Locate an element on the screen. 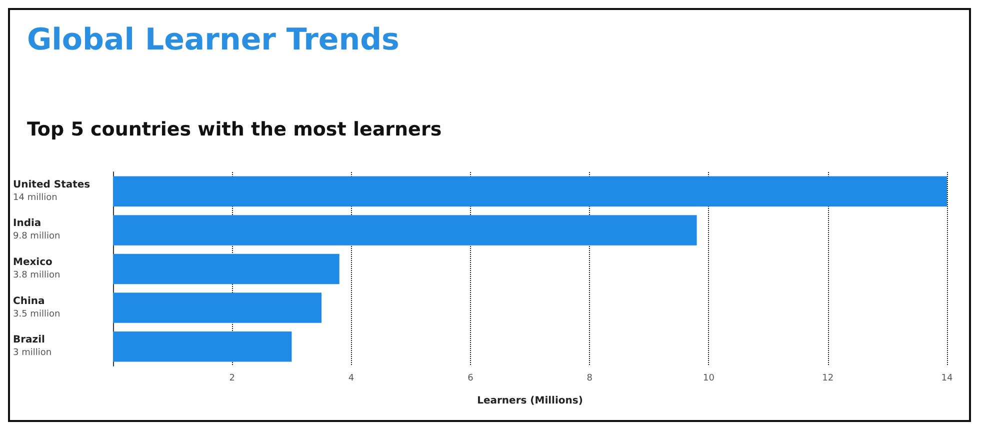  x-tick-label: 12 is located at coordinates (828, 379).